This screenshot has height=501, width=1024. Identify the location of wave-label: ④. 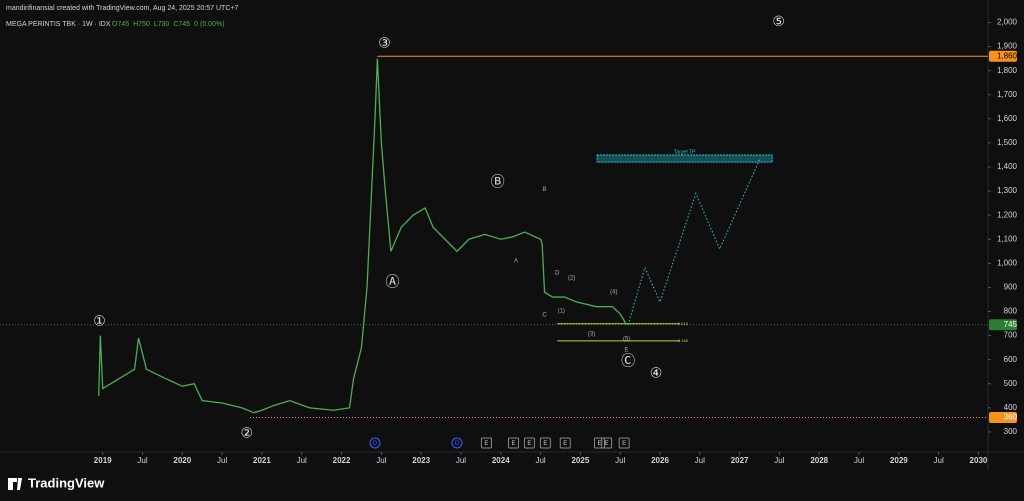
(656, 373).